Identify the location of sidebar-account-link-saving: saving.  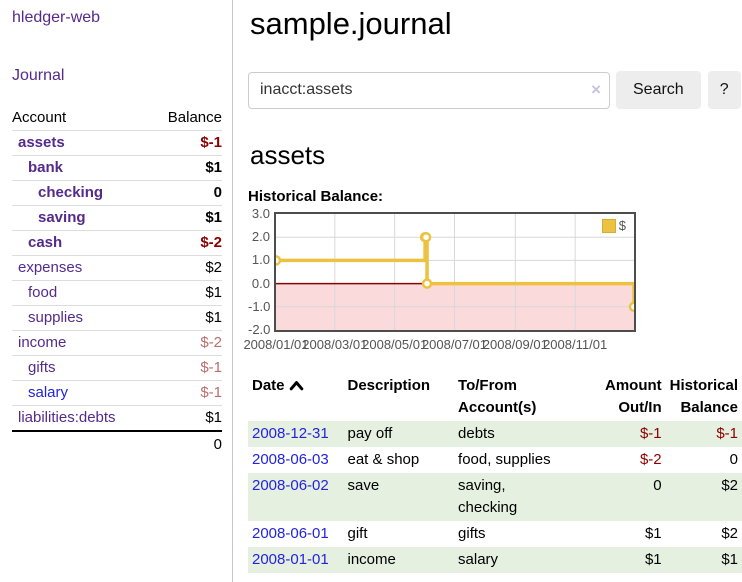
(62, 217).